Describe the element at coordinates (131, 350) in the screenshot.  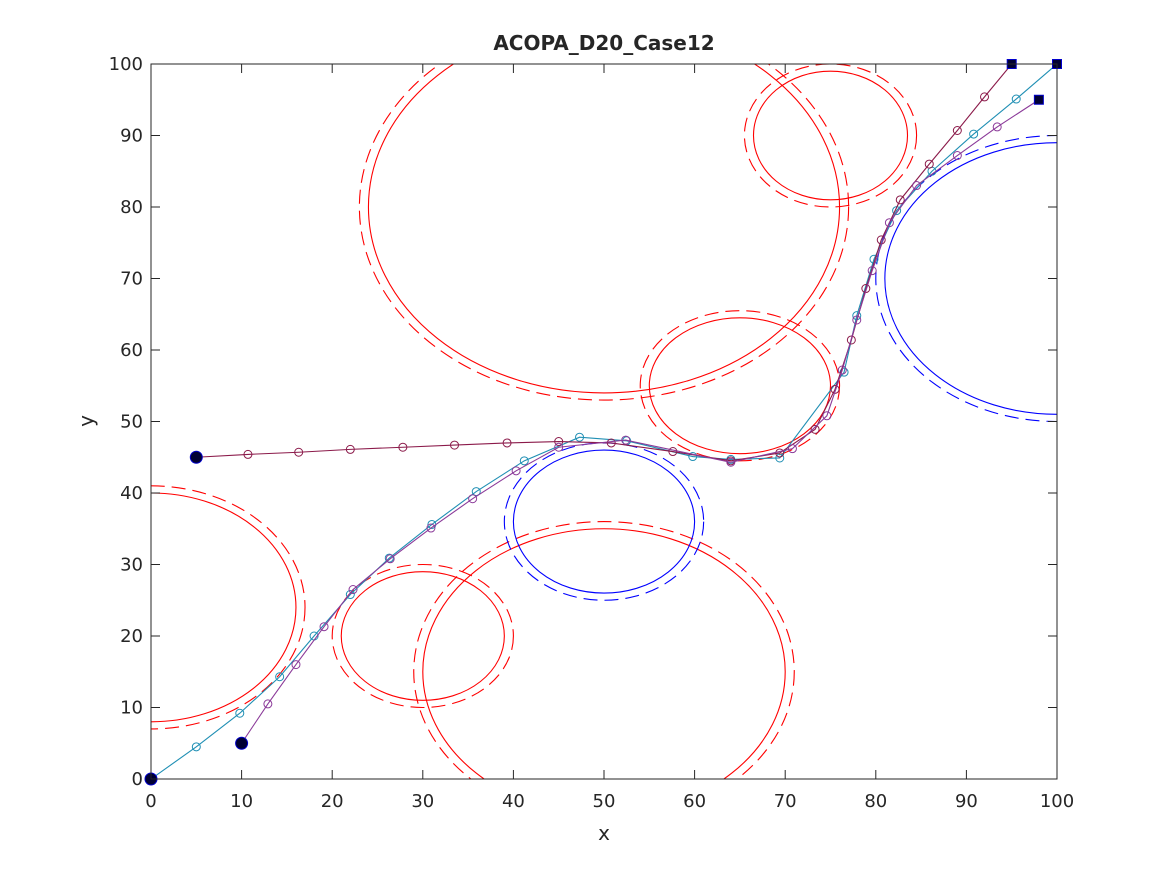
I see `y-tick-label: 60` at that location.